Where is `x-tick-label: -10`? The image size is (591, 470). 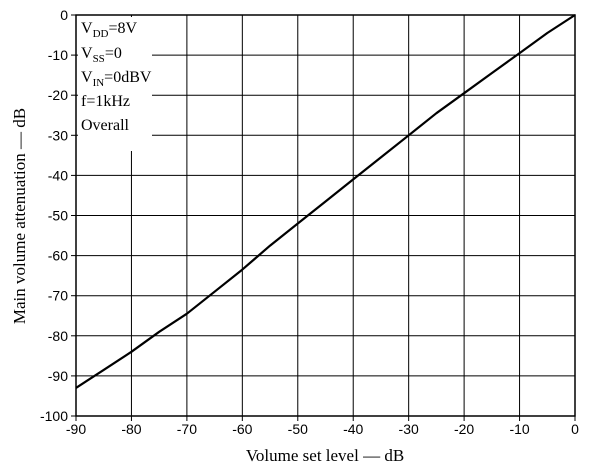
x-tick-label: -10 is located at coordinates (519, 429).